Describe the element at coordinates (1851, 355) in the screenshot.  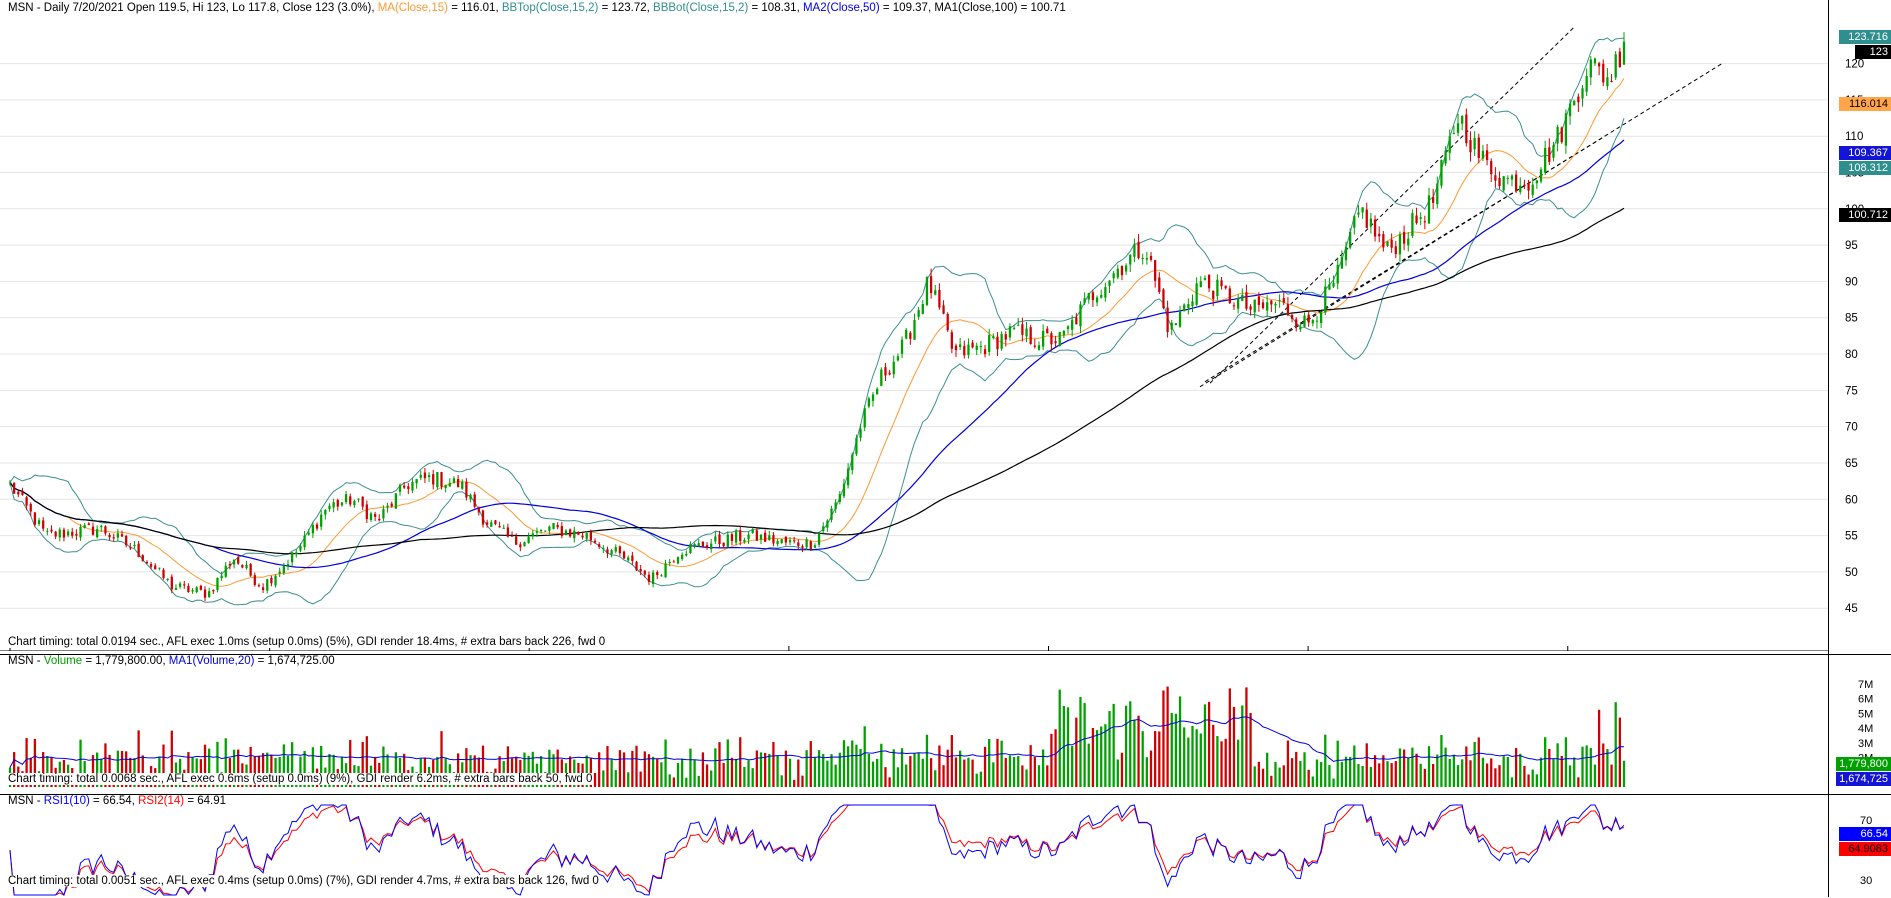
I see `price-tick-label: 80` at that location.